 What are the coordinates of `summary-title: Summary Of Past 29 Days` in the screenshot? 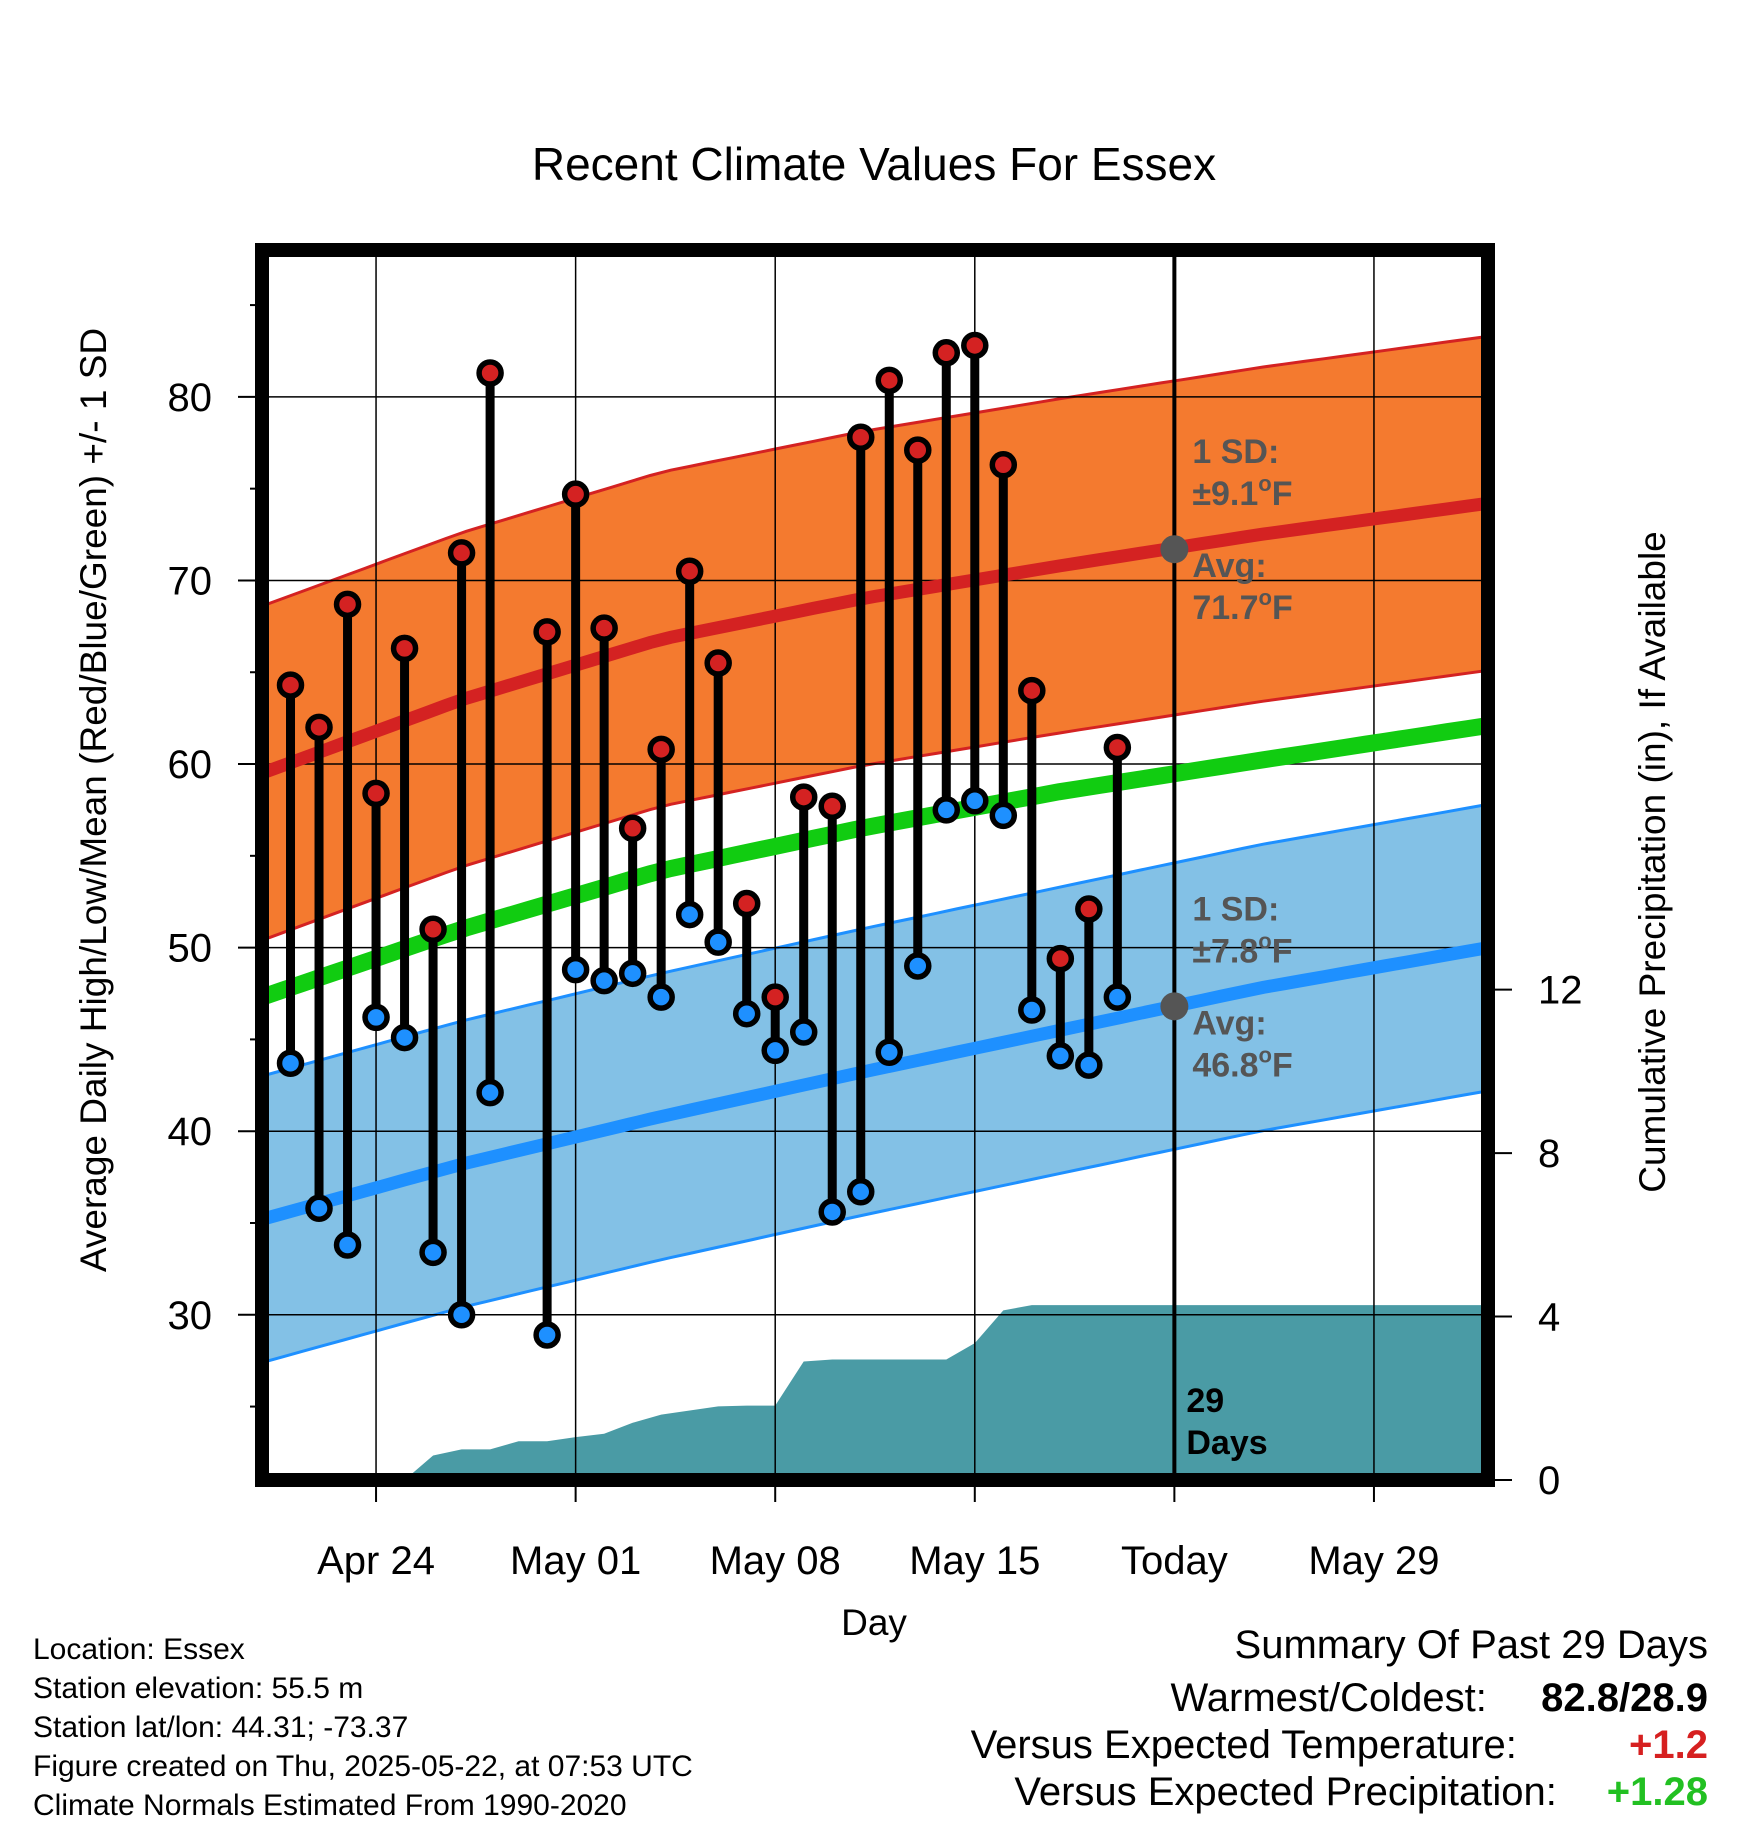 It's located at (1471, 1645).